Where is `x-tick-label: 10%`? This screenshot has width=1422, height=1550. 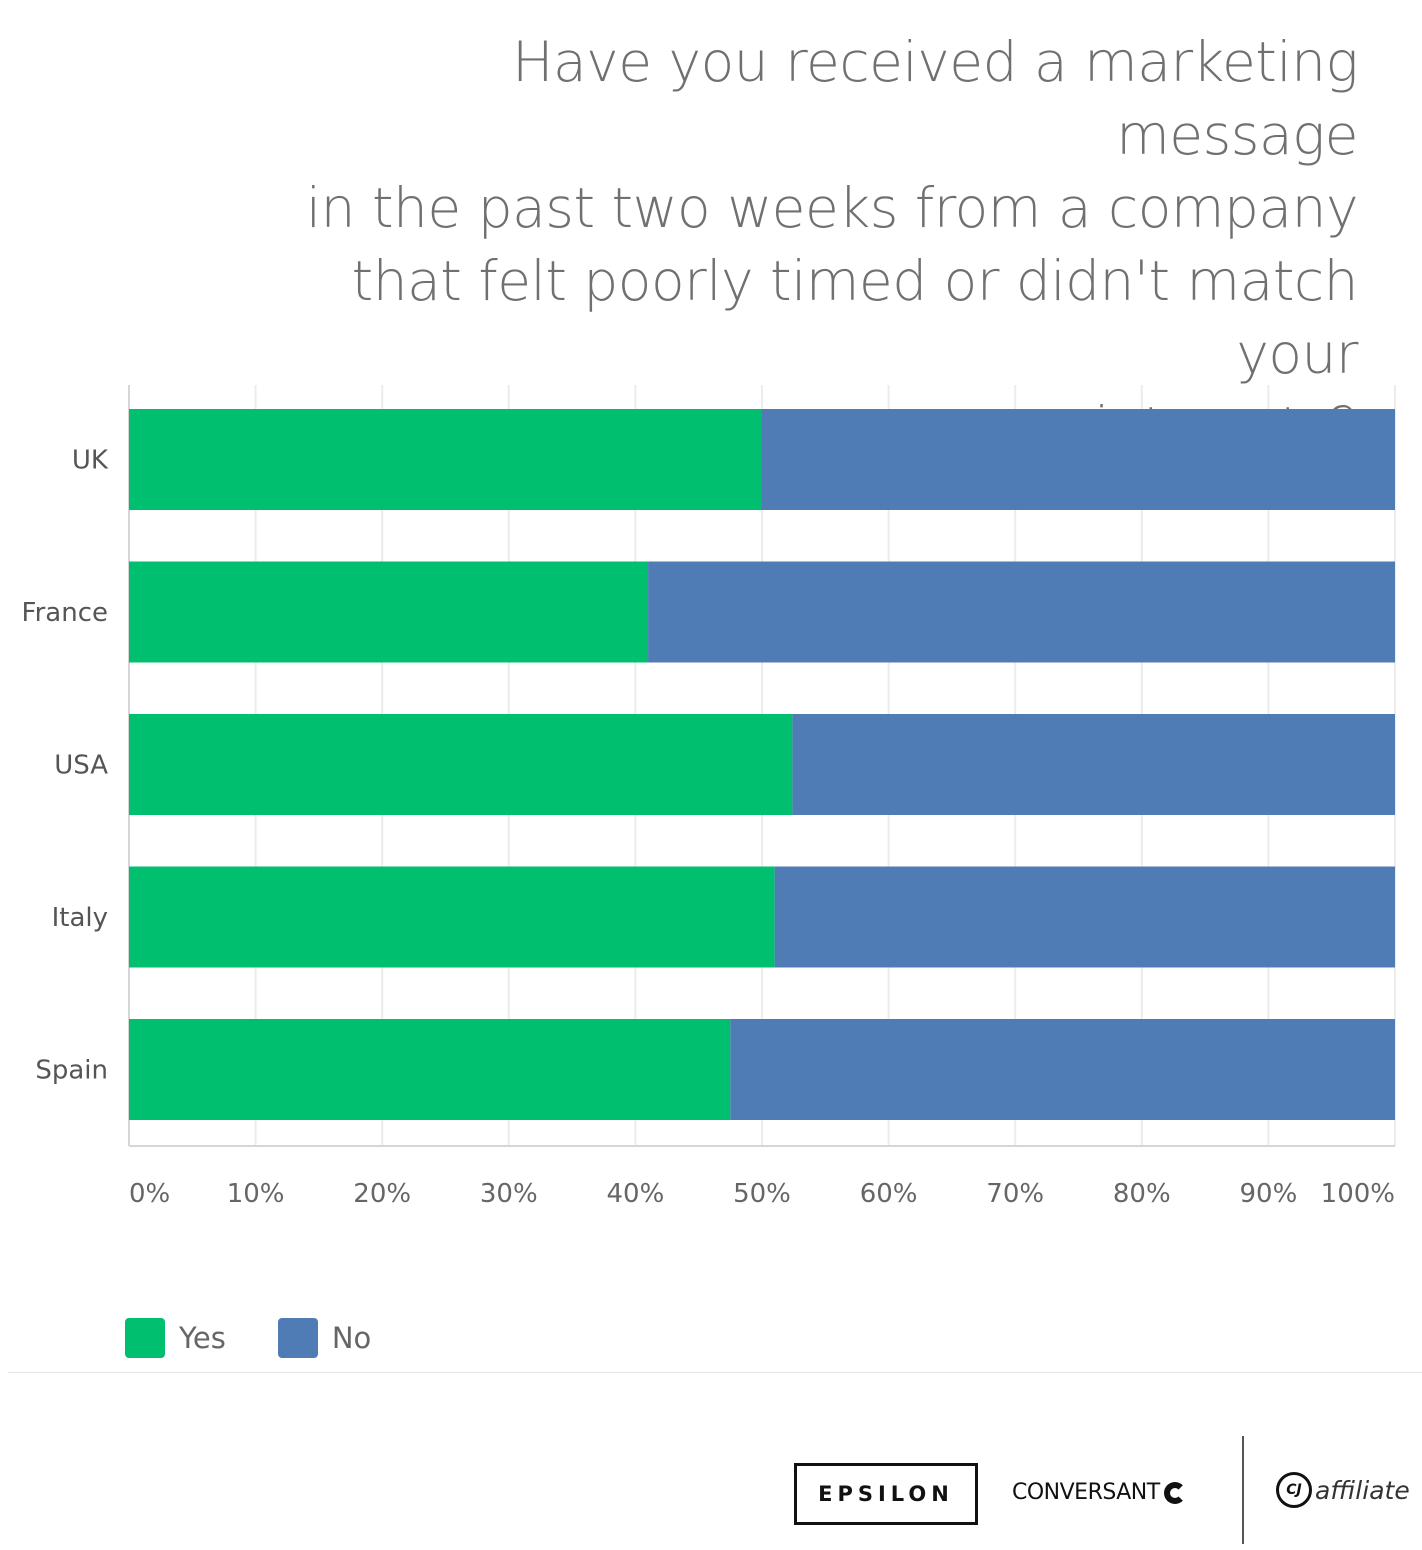
x-tick-label: 10% is located at coordinates (256, 1194).